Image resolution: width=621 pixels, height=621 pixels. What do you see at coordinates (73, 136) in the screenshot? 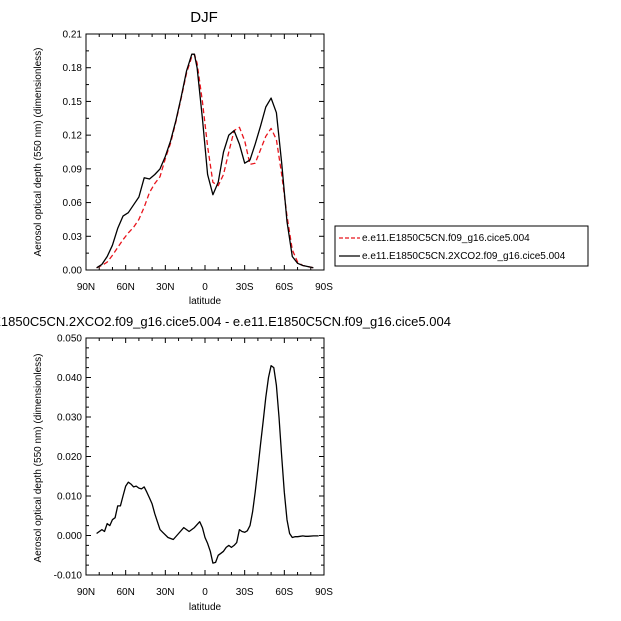
I see `y-tick-label: 0.12` at bounding box center [73, 136].